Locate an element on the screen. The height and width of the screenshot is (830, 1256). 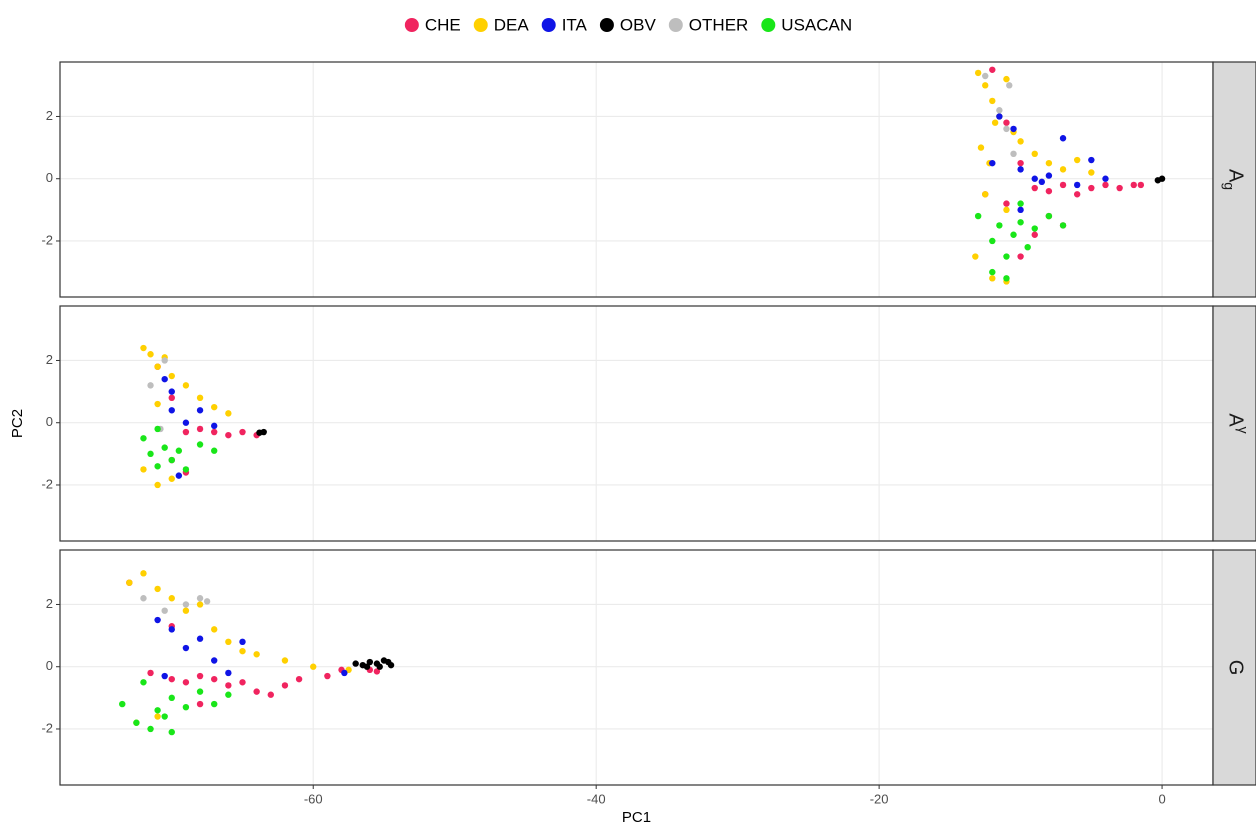
x-tick-label: 0 is located at coordinates (1161, 798).